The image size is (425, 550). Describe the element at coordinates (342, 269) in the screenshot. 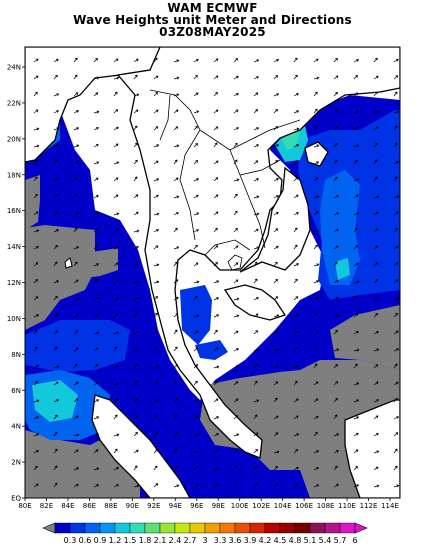

I see `band-high-east` at that location.